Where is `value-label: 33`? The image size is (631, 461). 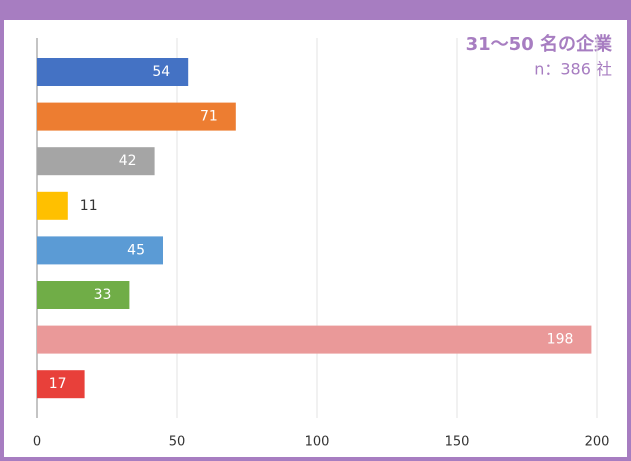 value-label: 33 is located at coordinates (103, 295).